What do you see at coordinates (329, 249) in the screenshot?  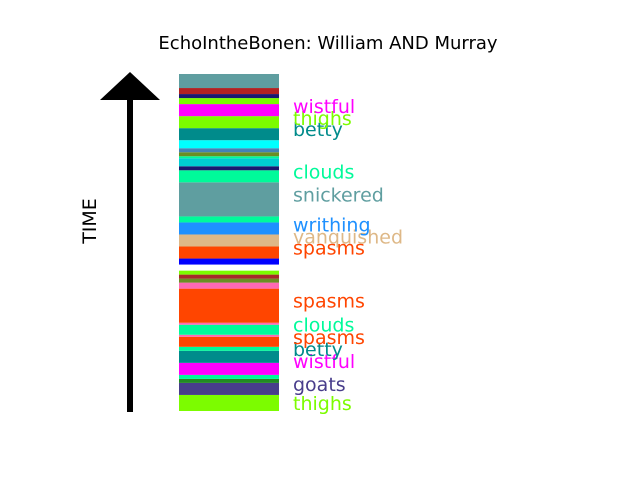 I see `segment-label-8: spasms` at bounding box center [329, 249].